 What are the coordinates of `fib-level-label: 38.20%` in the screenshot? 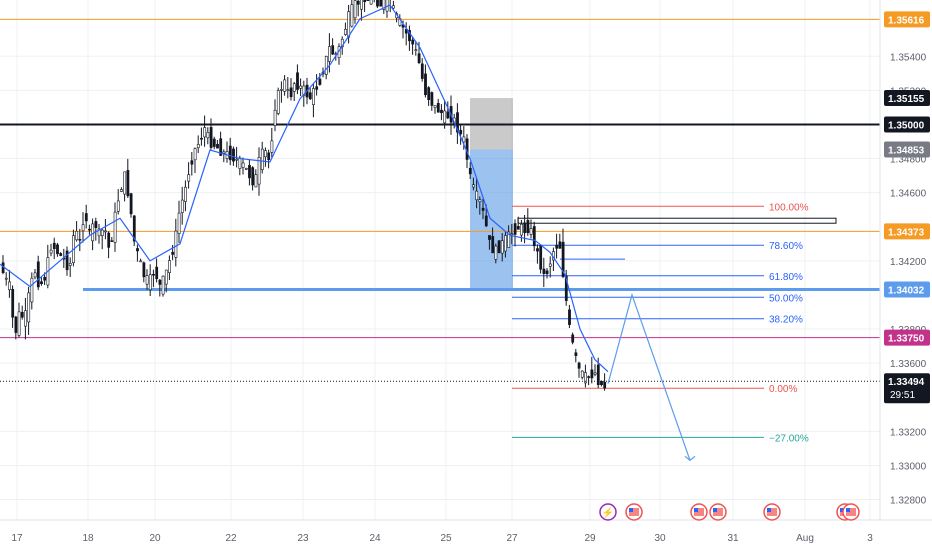 It's located at (786, 320).